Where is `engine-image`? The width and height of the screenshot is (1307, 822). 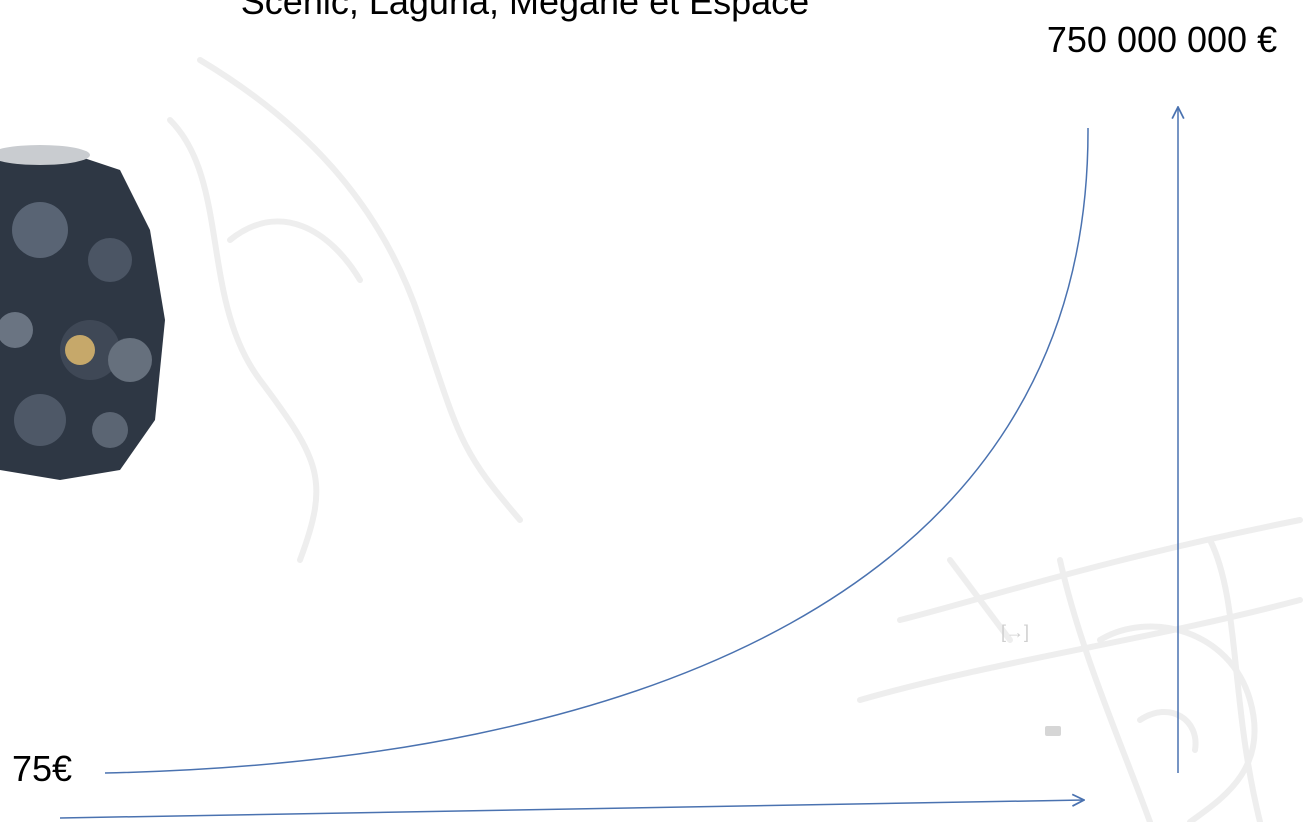 engine-image is located at coordinates (82, 312).